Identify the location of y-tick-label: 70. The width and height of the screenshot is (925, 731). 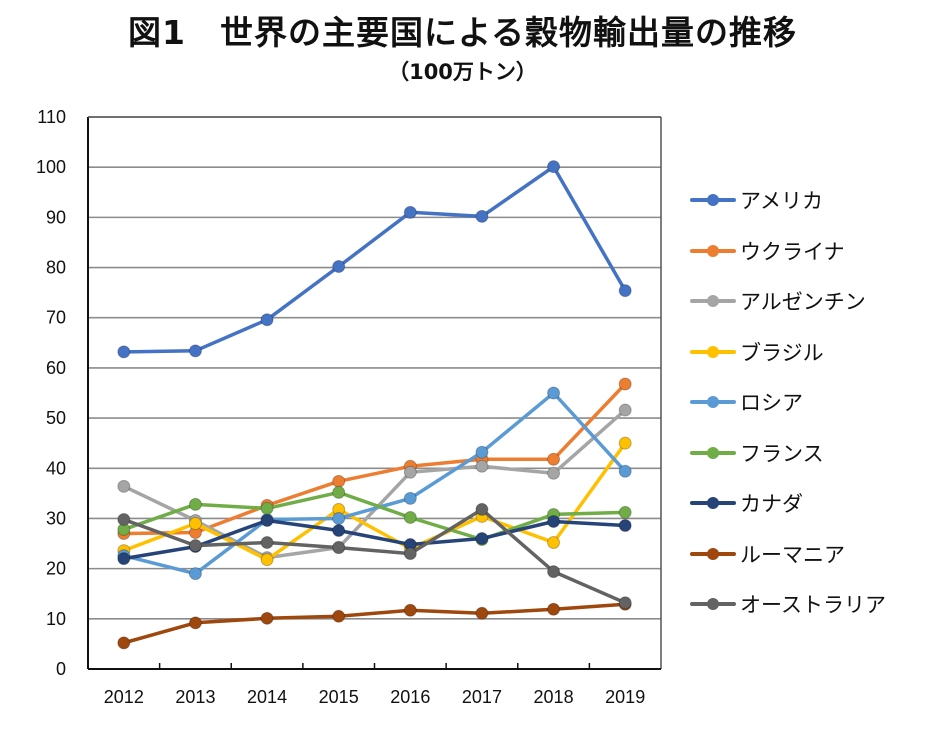
(56, 318).